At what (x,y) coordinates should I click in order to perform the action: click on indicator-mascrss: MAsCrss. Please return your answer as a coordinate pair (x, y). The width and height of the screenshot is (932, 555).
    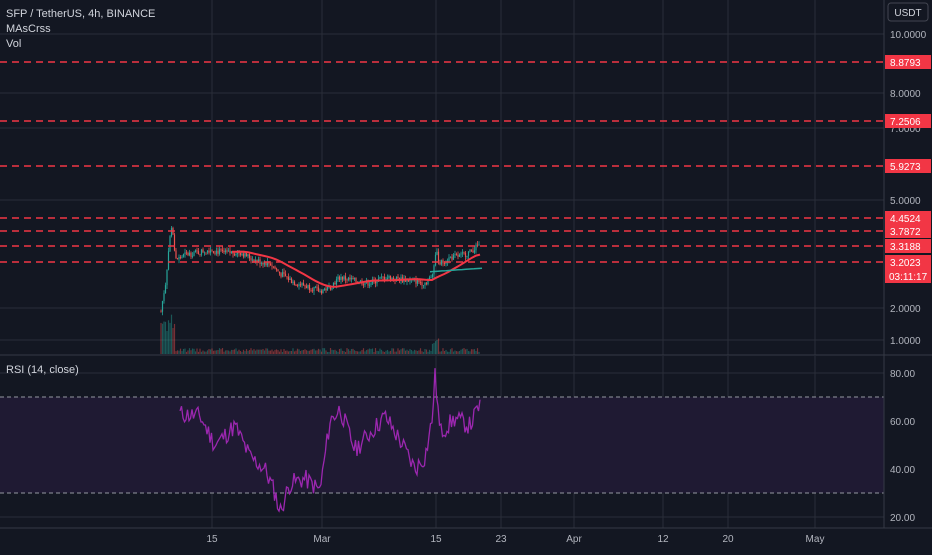
    Looking at the image, I should click on (28, 29).